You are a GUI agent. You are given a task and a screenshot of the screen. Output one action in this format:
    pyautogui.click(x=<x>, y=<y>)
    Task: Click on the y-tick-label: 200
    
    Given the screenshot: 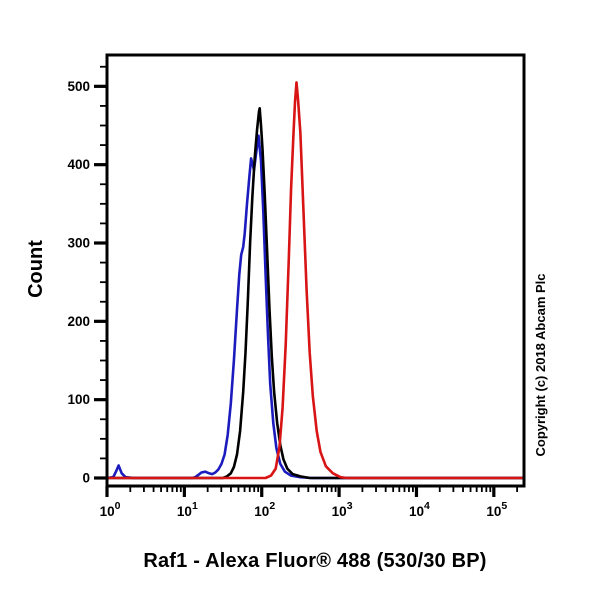 What is the action you would take?
    pyautogui.click(x=78, y=321)
    